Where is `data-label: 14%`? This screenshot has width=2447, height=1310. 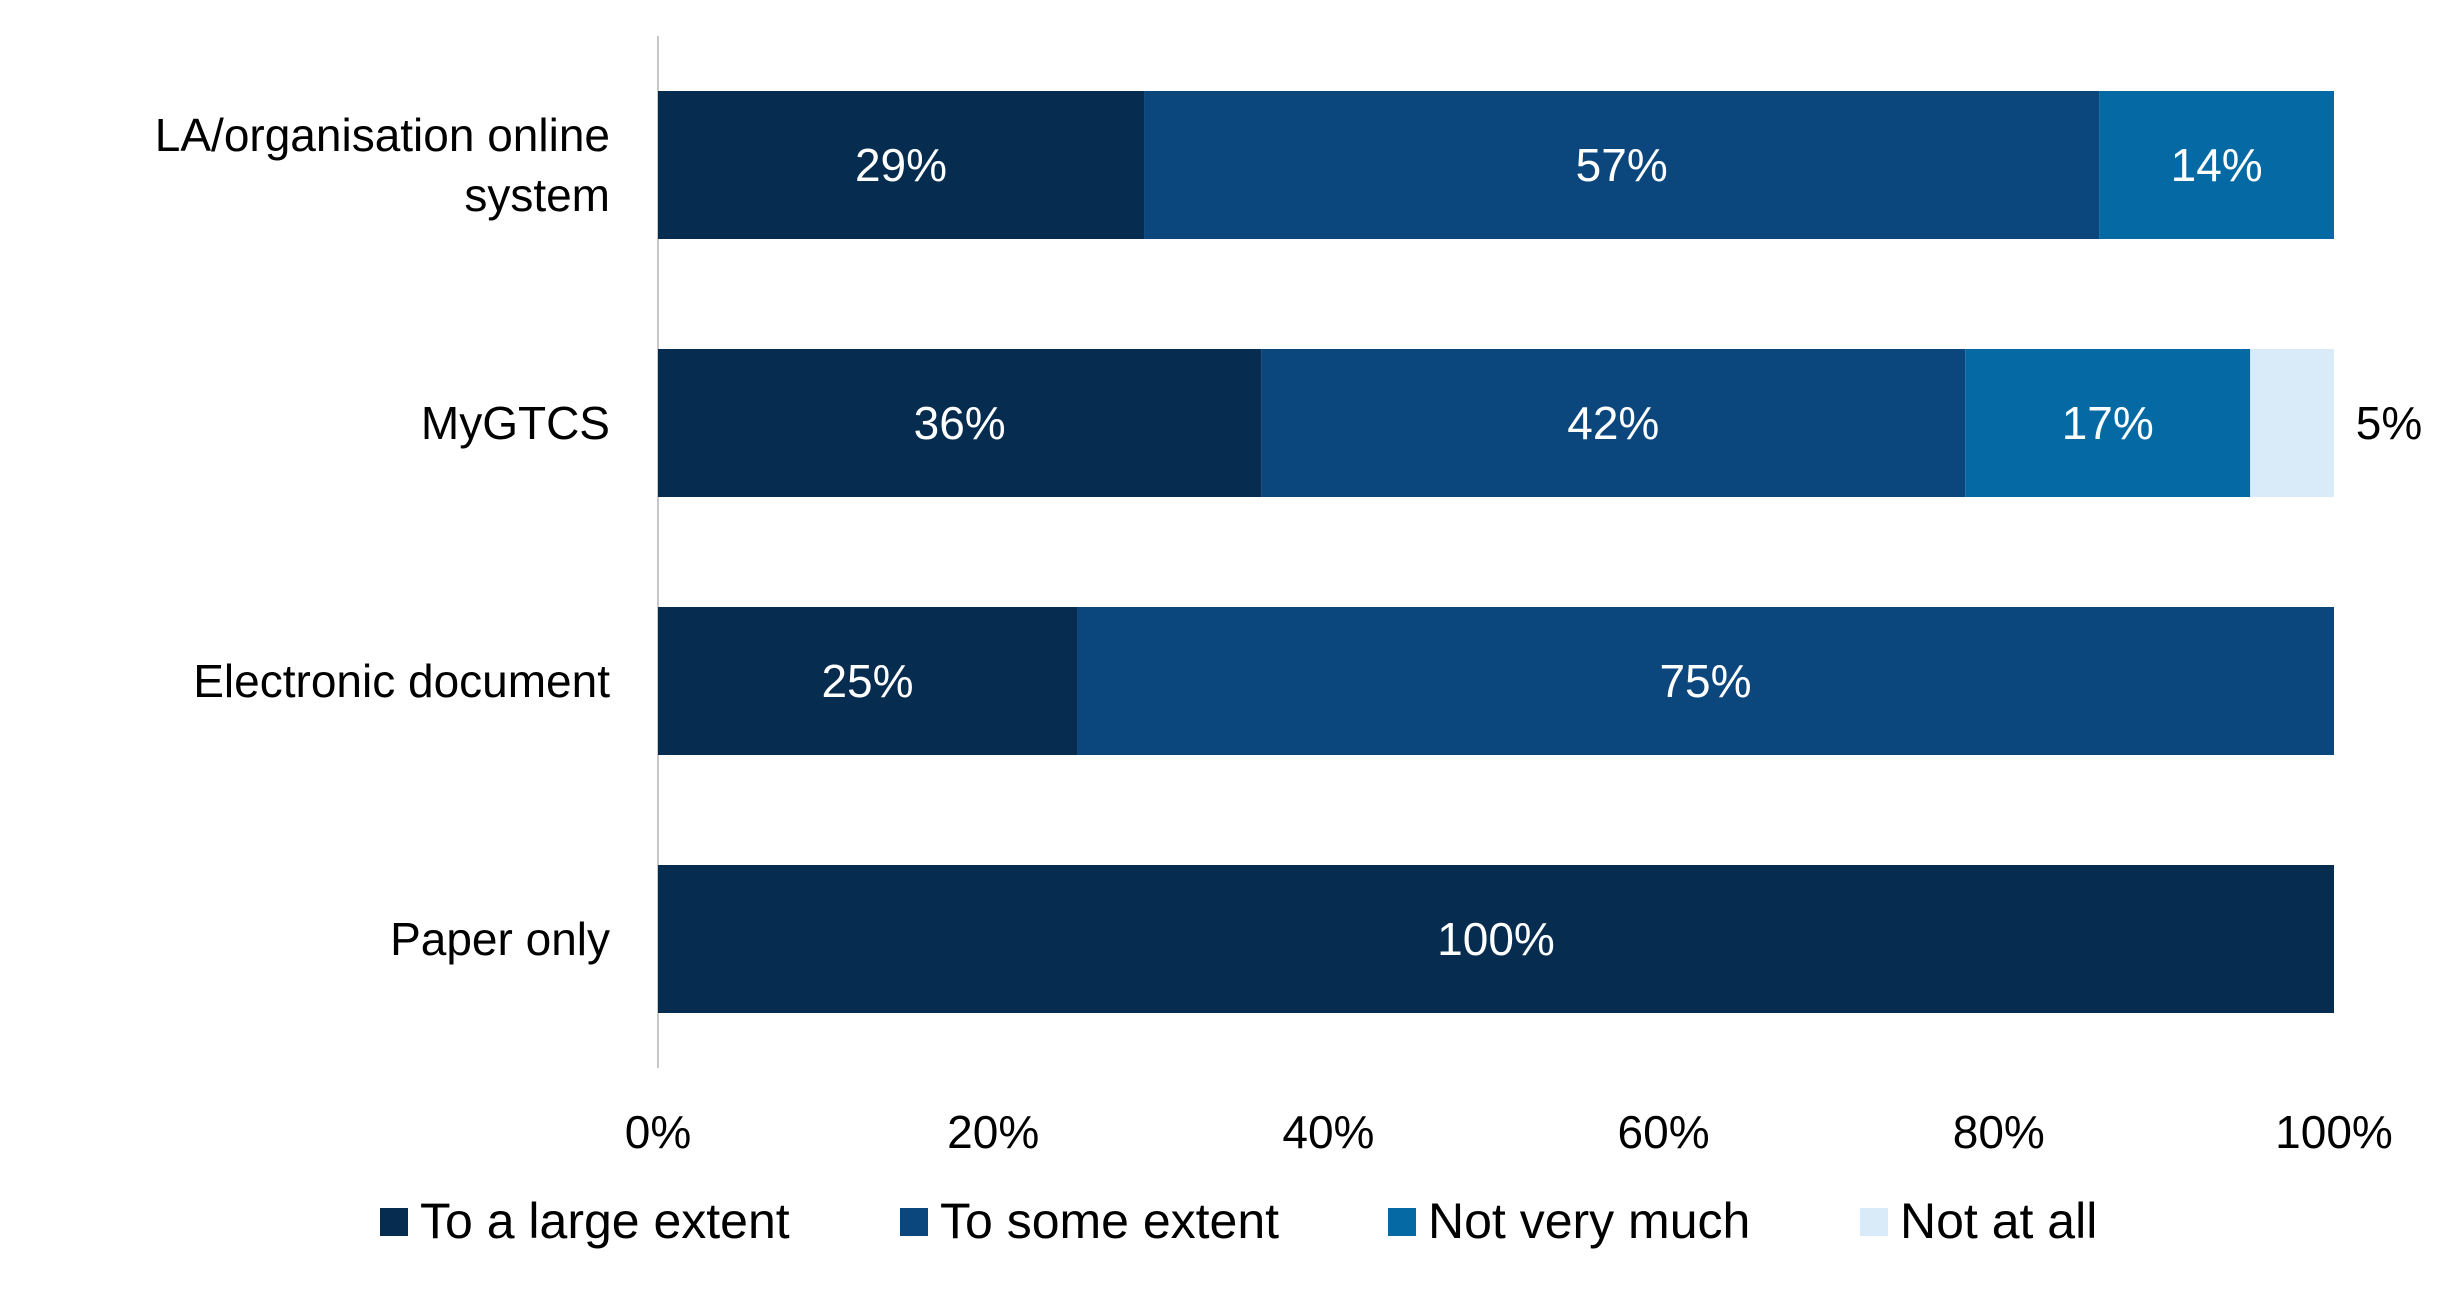 data-label: 14% is located at coordinates (2217, 165).